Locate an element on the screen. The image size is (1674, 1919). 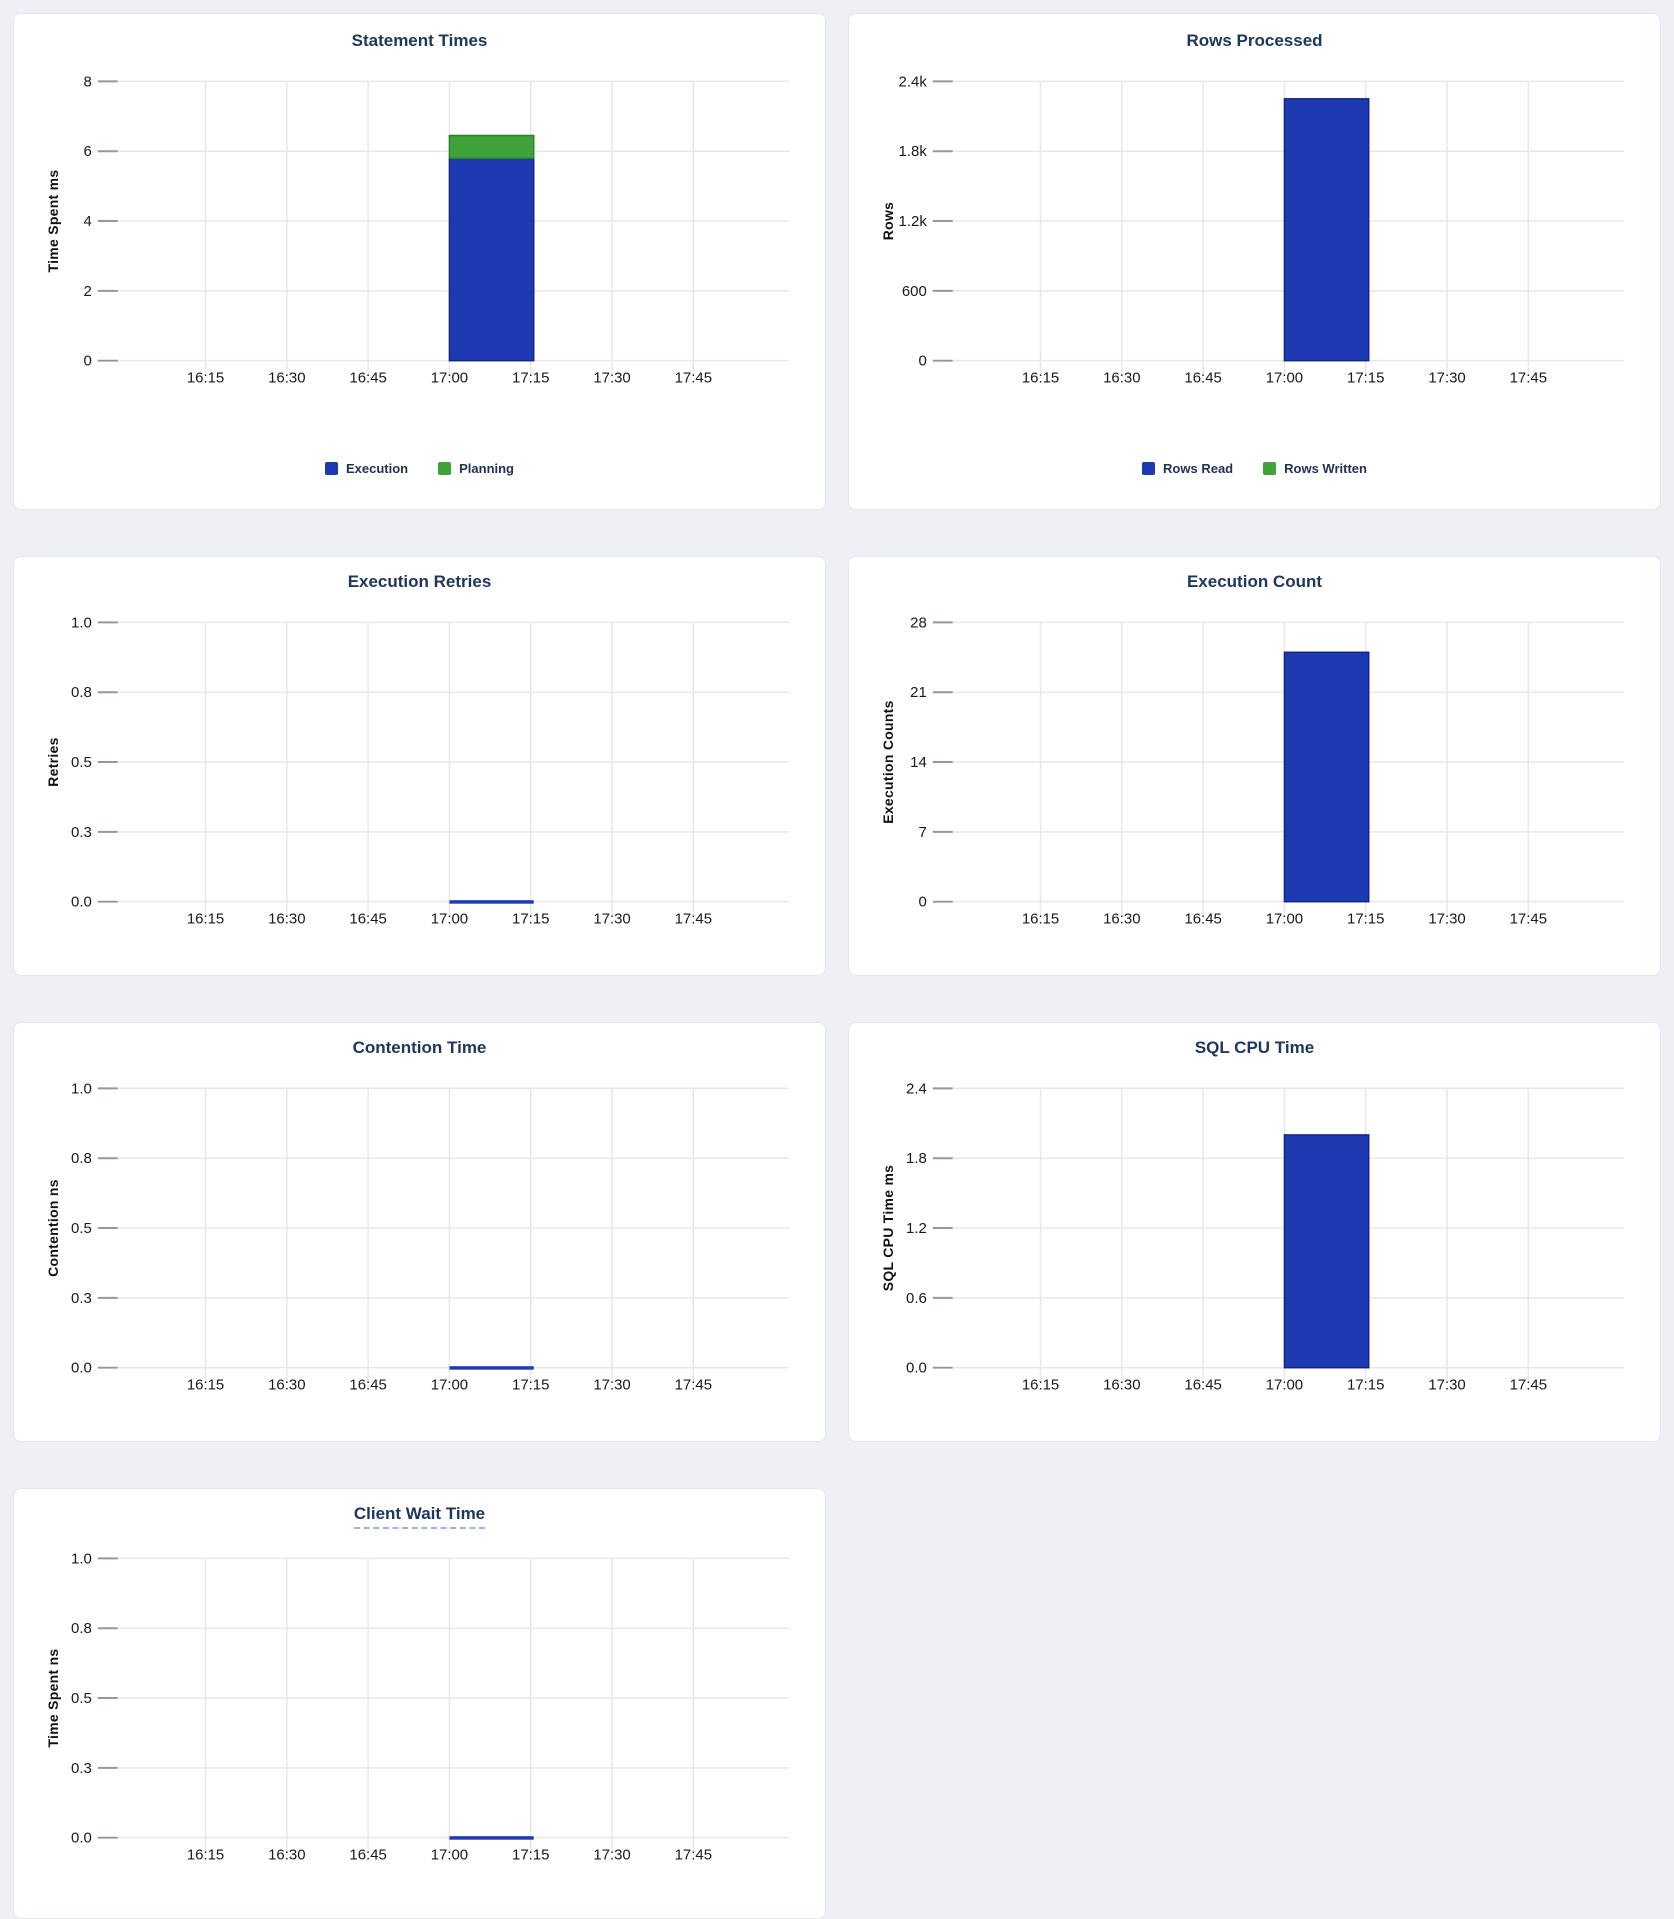
y-axis-label: Retries is located at coordinates (53, 761).